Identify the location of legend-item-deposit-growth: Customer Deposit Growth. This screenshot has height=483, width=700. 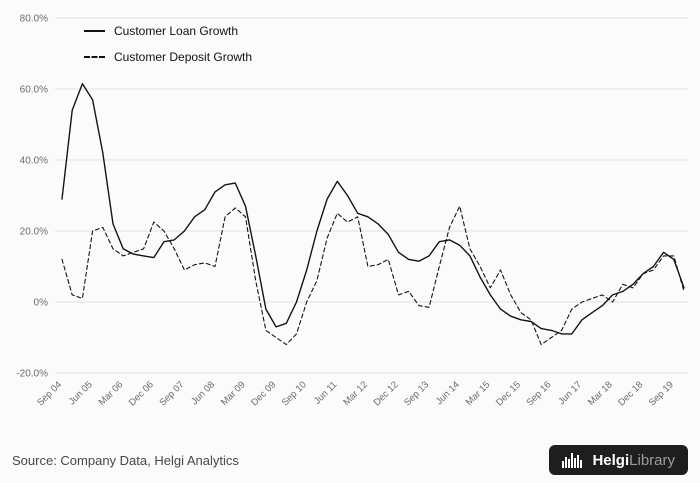
(168, 57).